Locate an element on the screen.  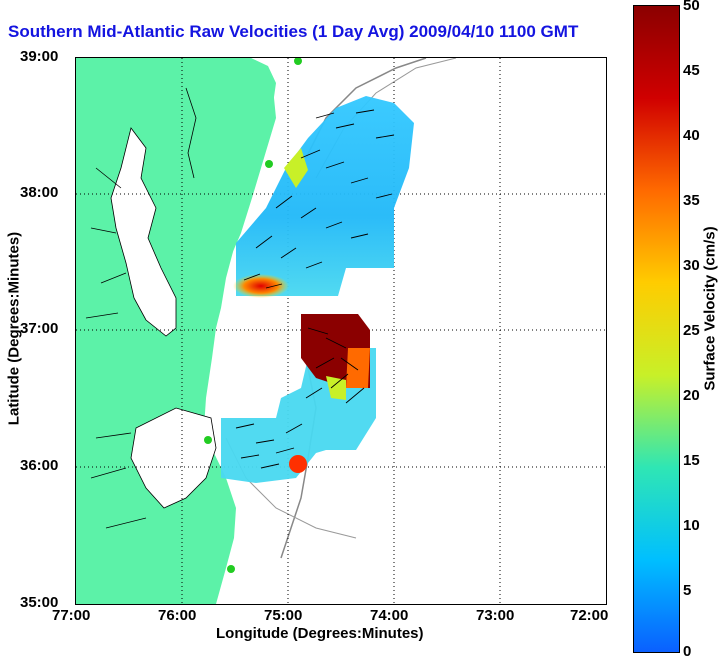
colorbar-label: Surface Velocity (cm/s) is located at coordinates (710, 308).